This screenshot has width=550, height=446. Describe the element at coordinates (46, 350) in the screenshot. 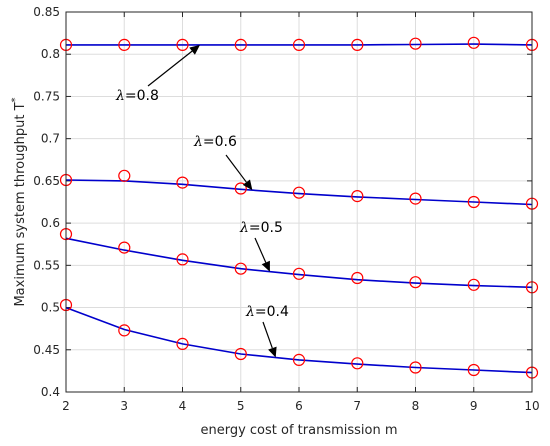

I see `y-tick-label: 0.45` at that location.